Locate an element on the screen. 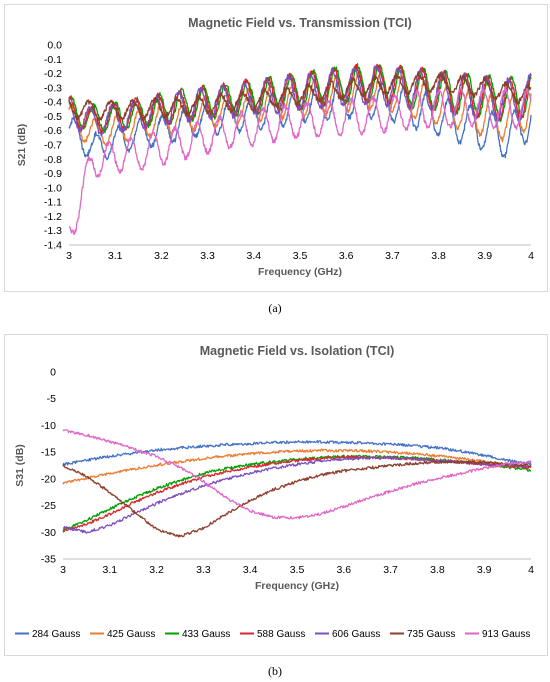  legend-item: 588 Gauss is located at coordinates (272, 634).